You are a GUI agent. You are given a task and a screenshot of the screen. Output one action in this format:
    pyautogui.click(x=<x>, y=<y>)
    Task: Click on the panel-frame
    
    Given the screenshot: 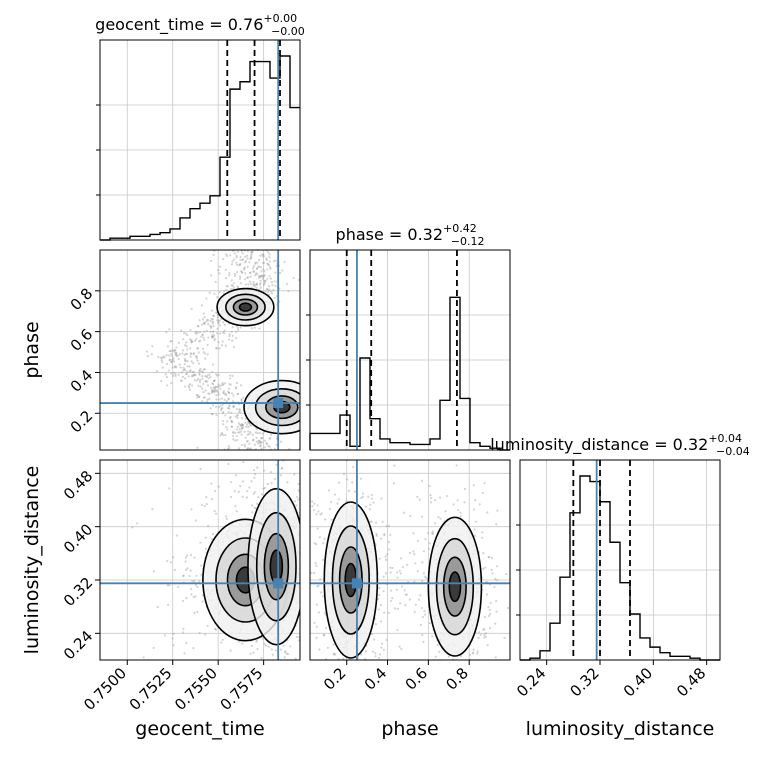 What is the action you would take?
    pyautogui.click(x=620, y=560)
    